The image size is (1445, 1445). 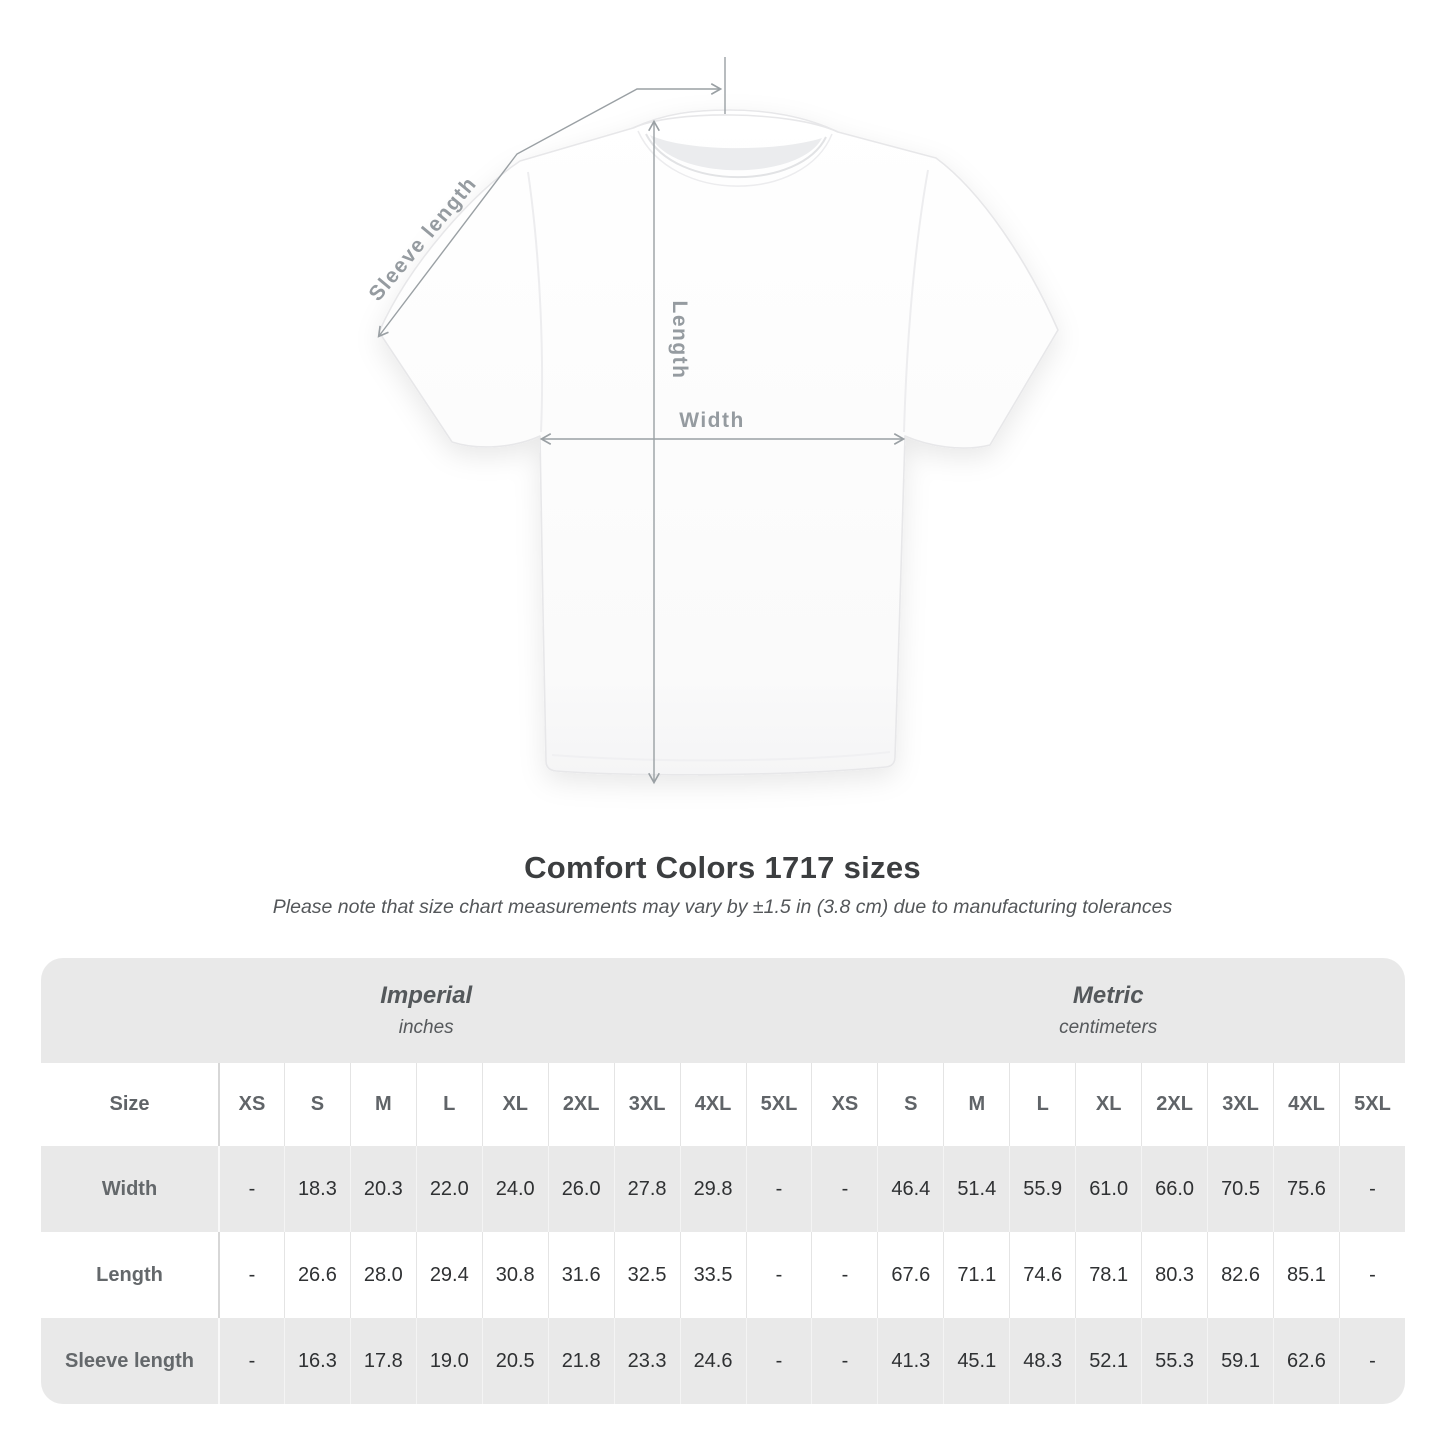 I want to click on measurement-cell: 70.5, so click(x=1240, y=1189).